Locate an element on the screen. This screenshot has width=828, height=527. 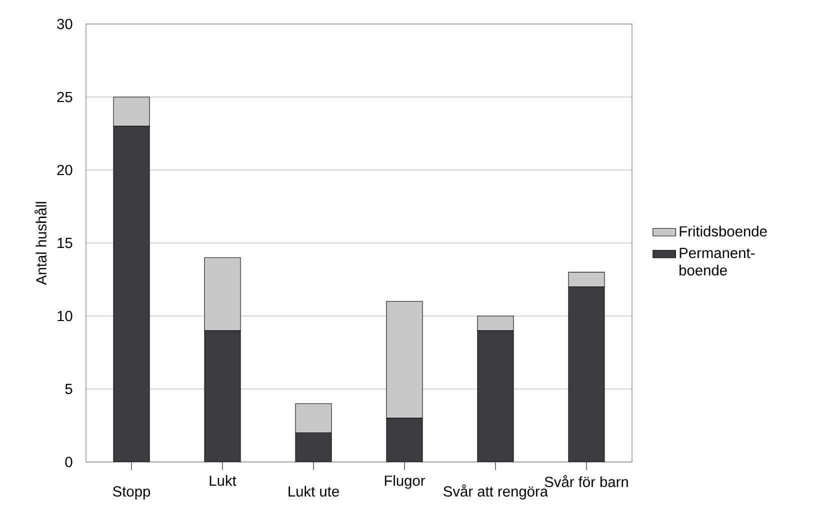
x-tick-label: Lukt is located at coordinates (223, 480).